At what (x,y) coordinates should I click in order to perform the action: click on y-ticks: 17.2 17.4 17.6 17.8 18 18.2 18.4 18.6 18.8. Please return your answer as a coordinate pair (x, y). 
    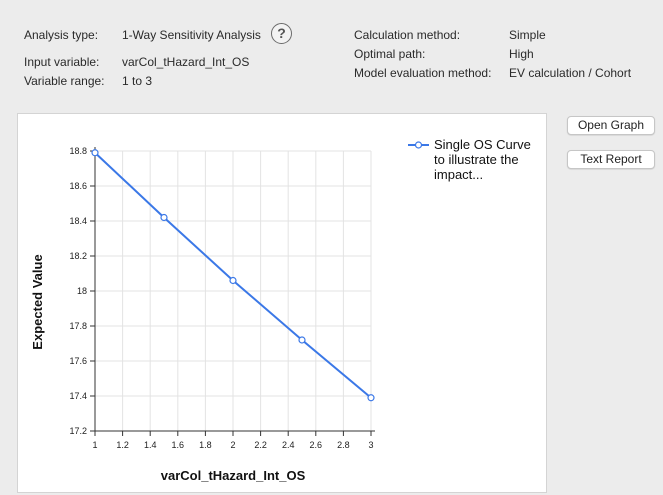
    Looking at the image, I should click on (82, 291).